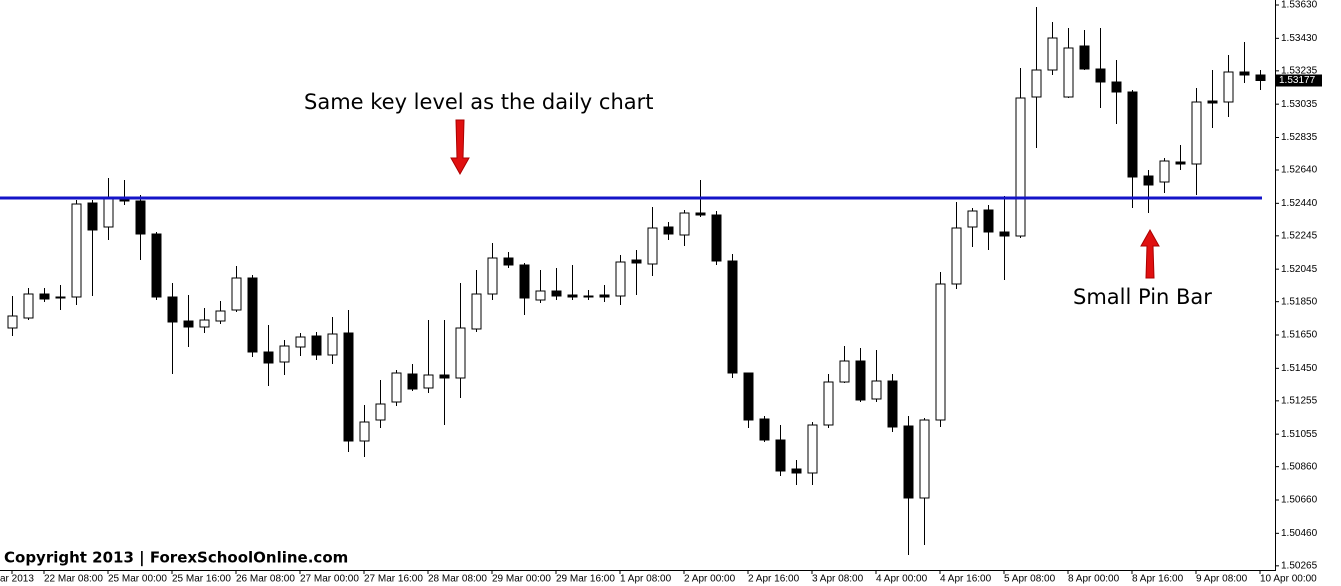  I want to click on x-tick-label: 5 Apr 08:00, so click(1030, 579).